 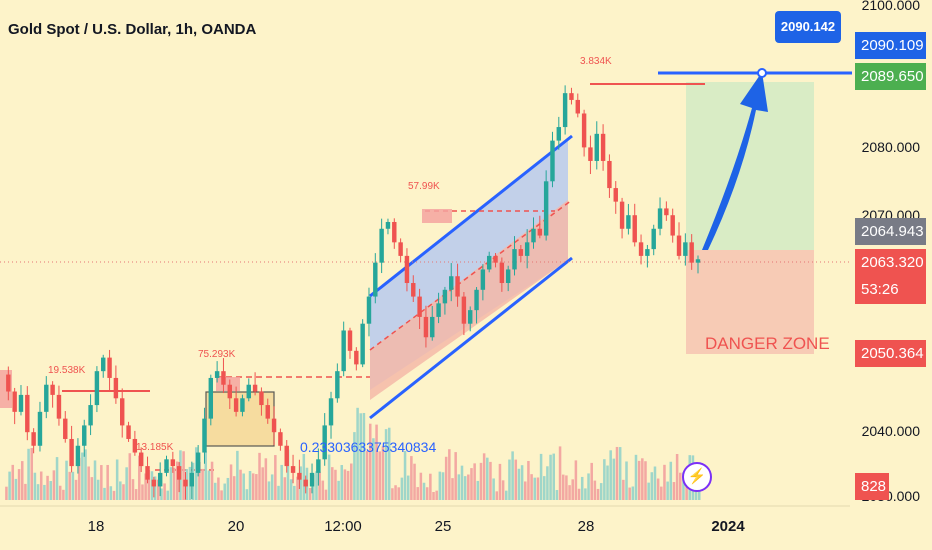 I want to click on y-tick-label: 2100.000, so click(x=891, y=6).